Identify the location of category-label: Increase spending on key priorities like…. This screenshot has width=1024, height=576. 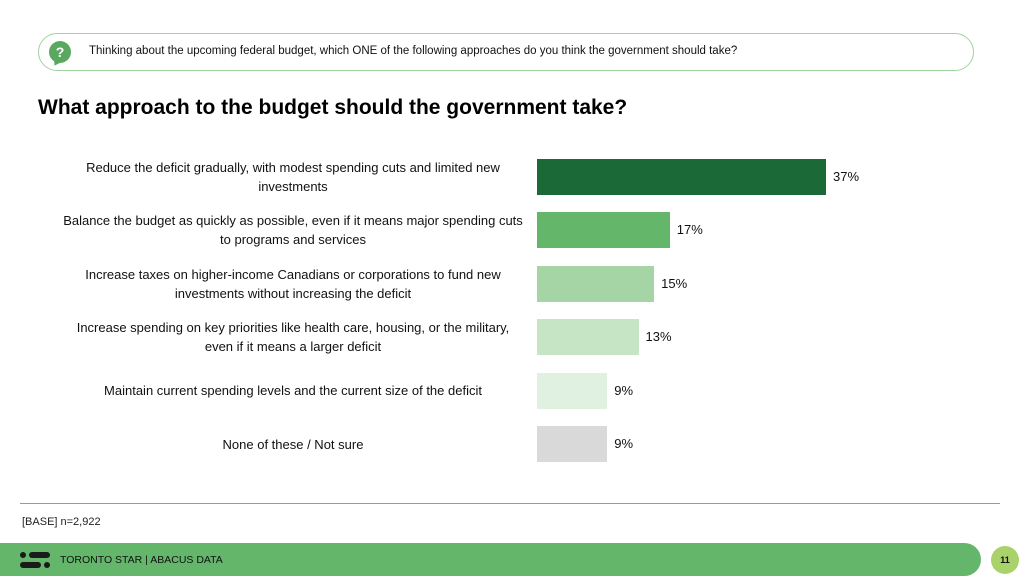
(293, 337).